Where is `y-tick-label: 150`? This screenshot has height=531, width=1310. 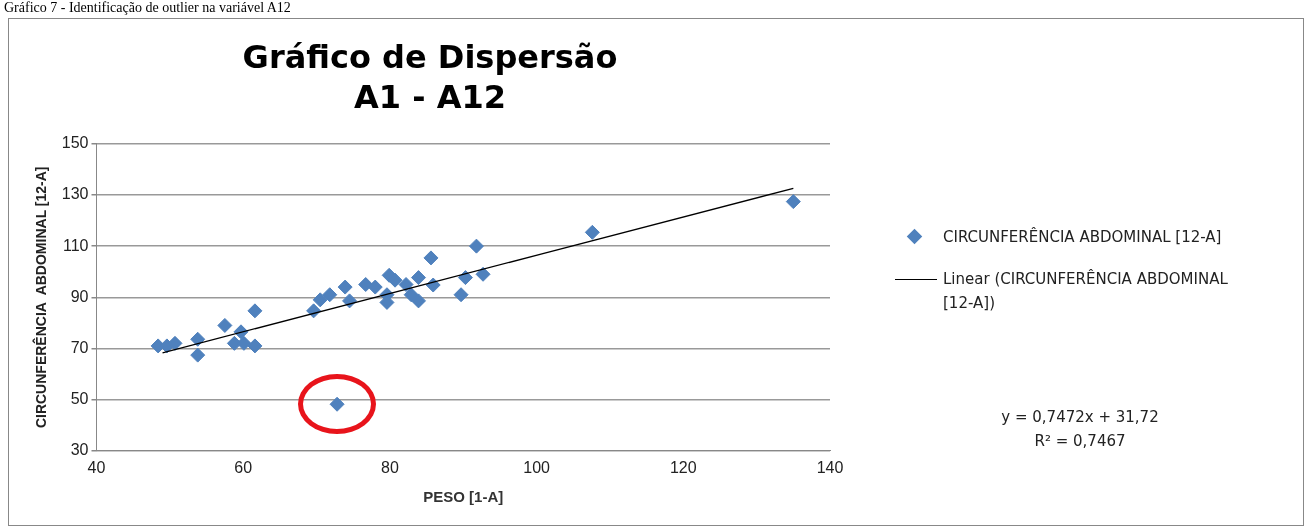 y-tick-label: 150 is located at coordinates (75, 143).